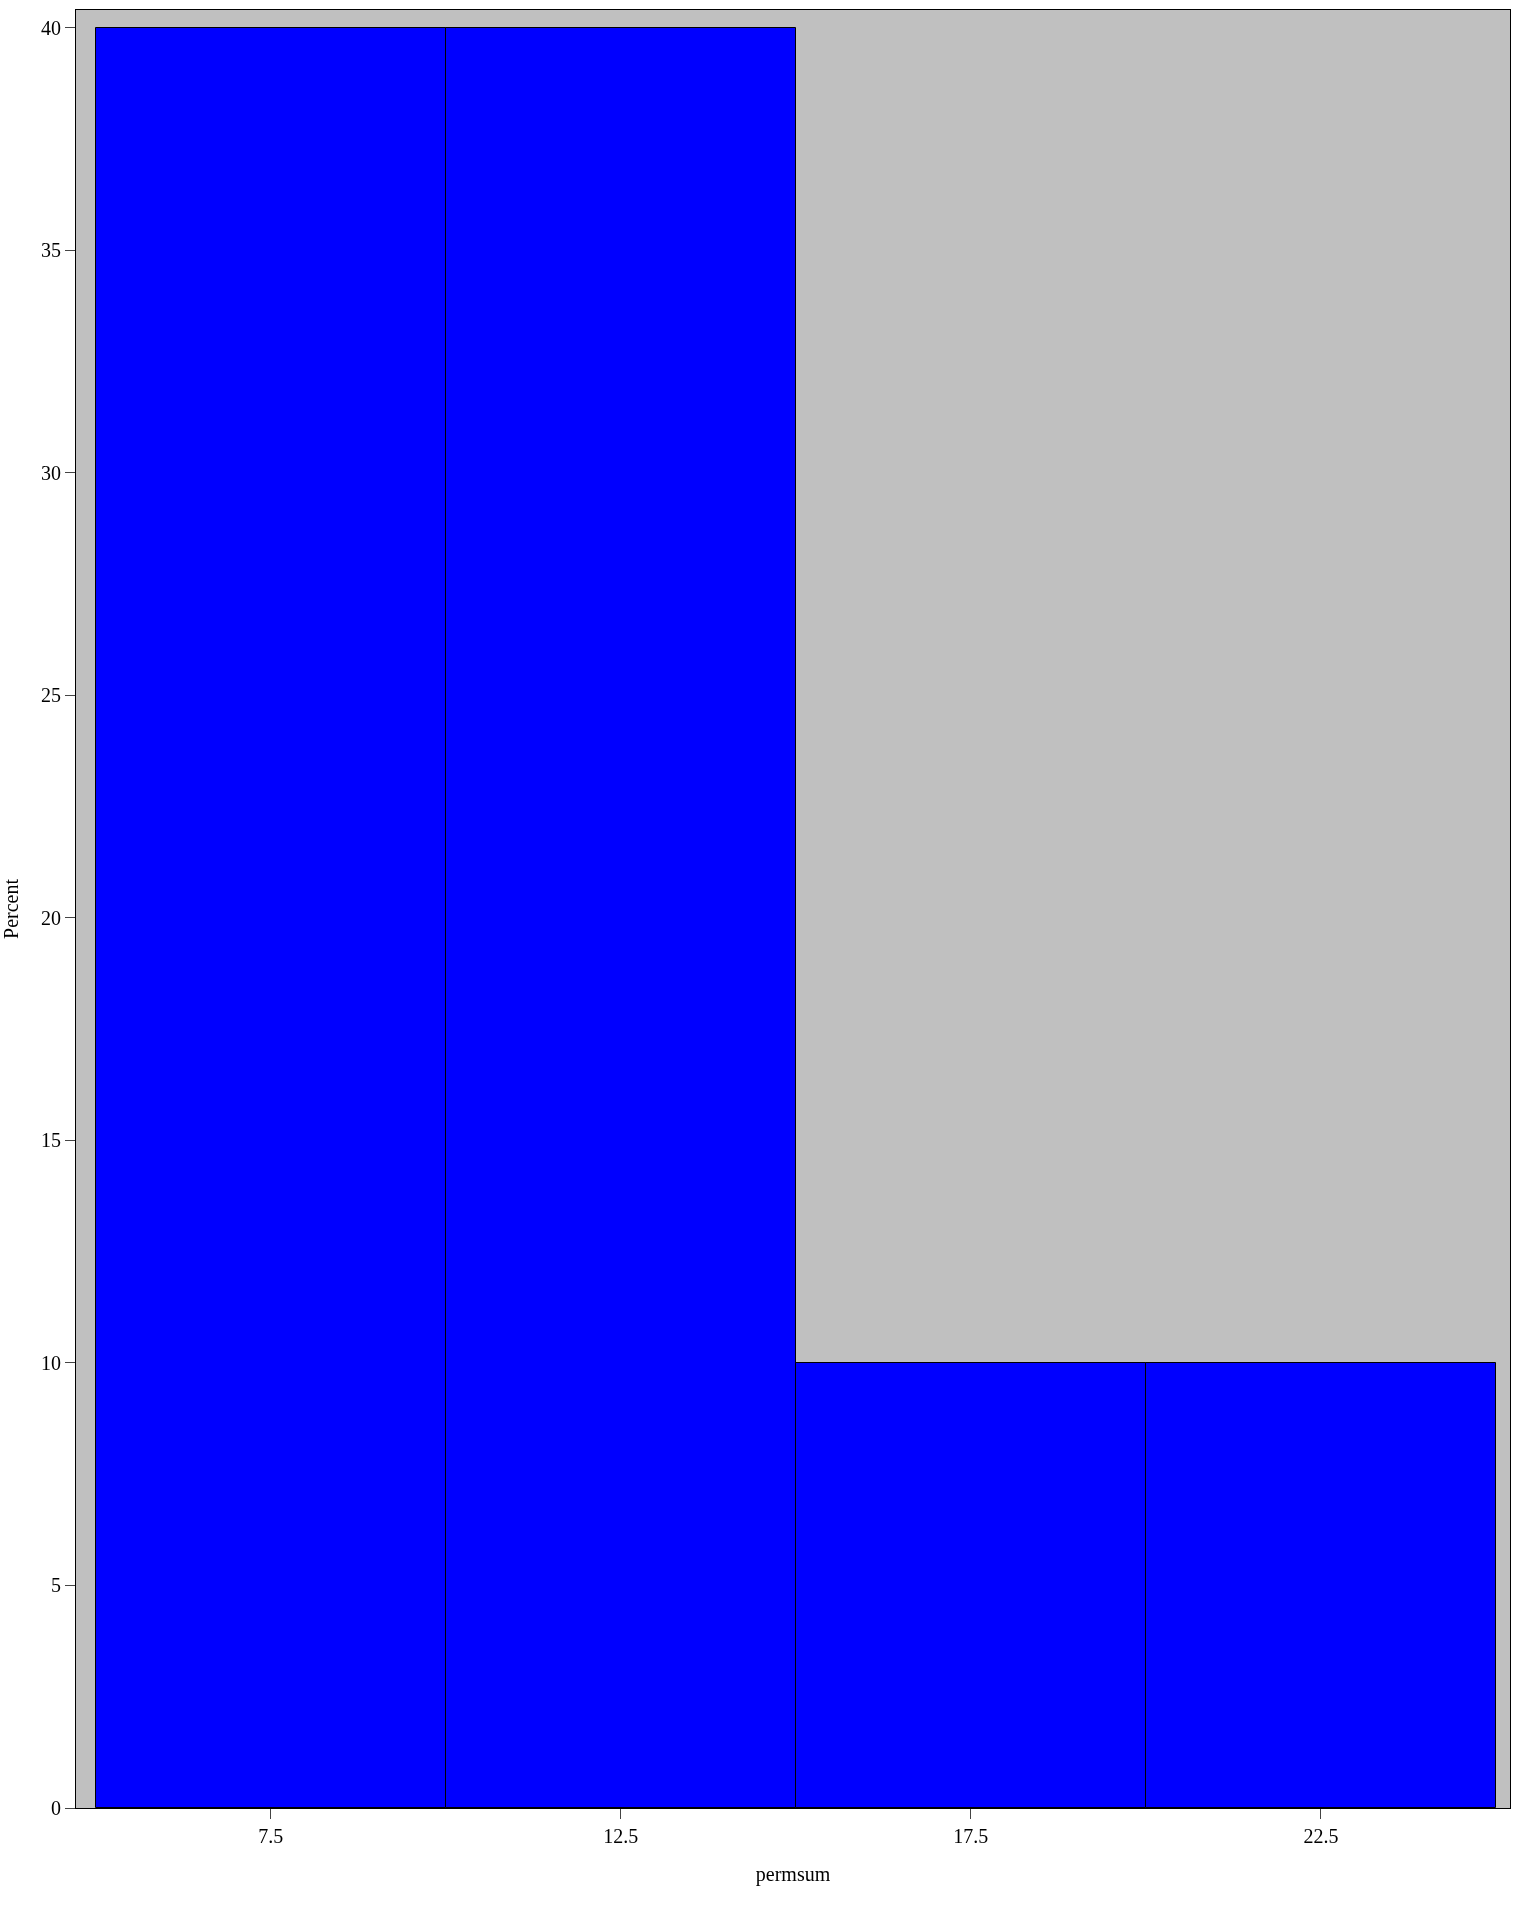 Image resolution: width=1522 pixels, height=1908 pixels. I want to click on y-tick-label: 10, so click(51, 1362).